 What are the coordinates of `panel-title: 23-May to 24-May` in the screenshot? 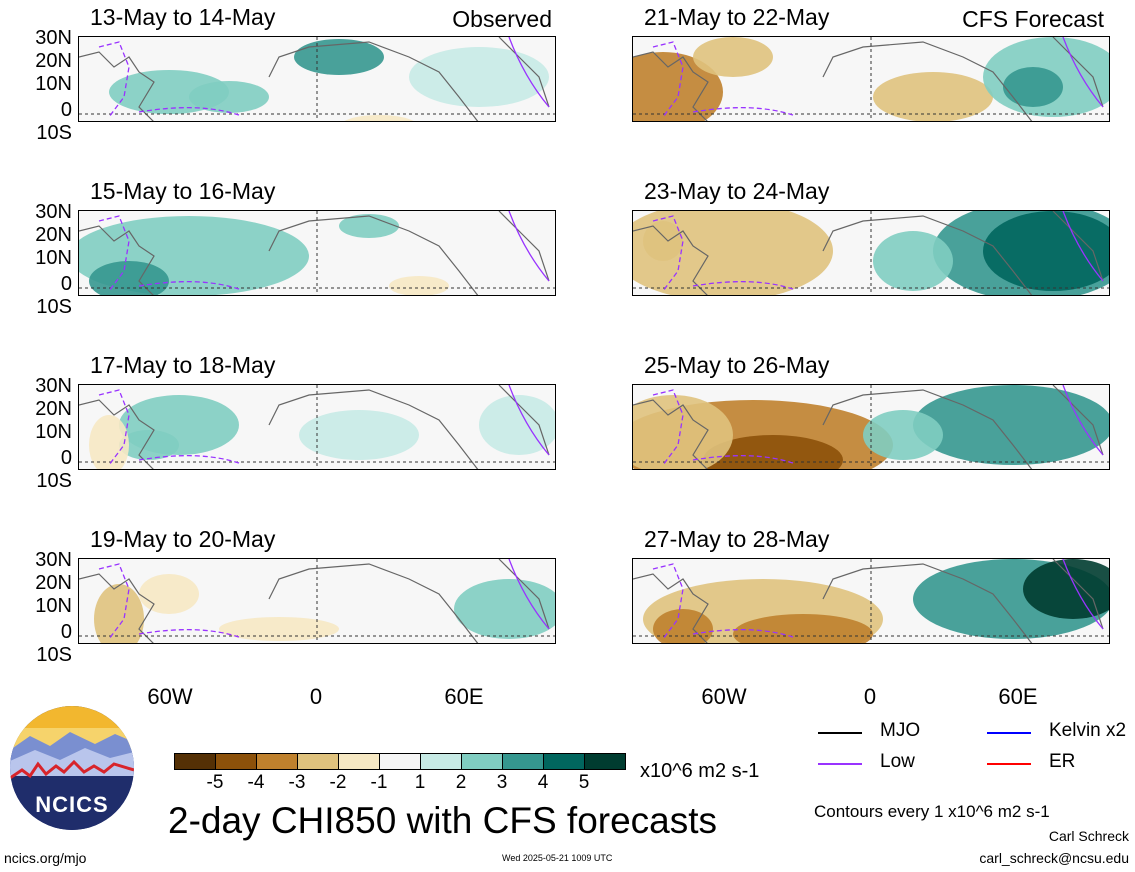 It's located at (737, 191).